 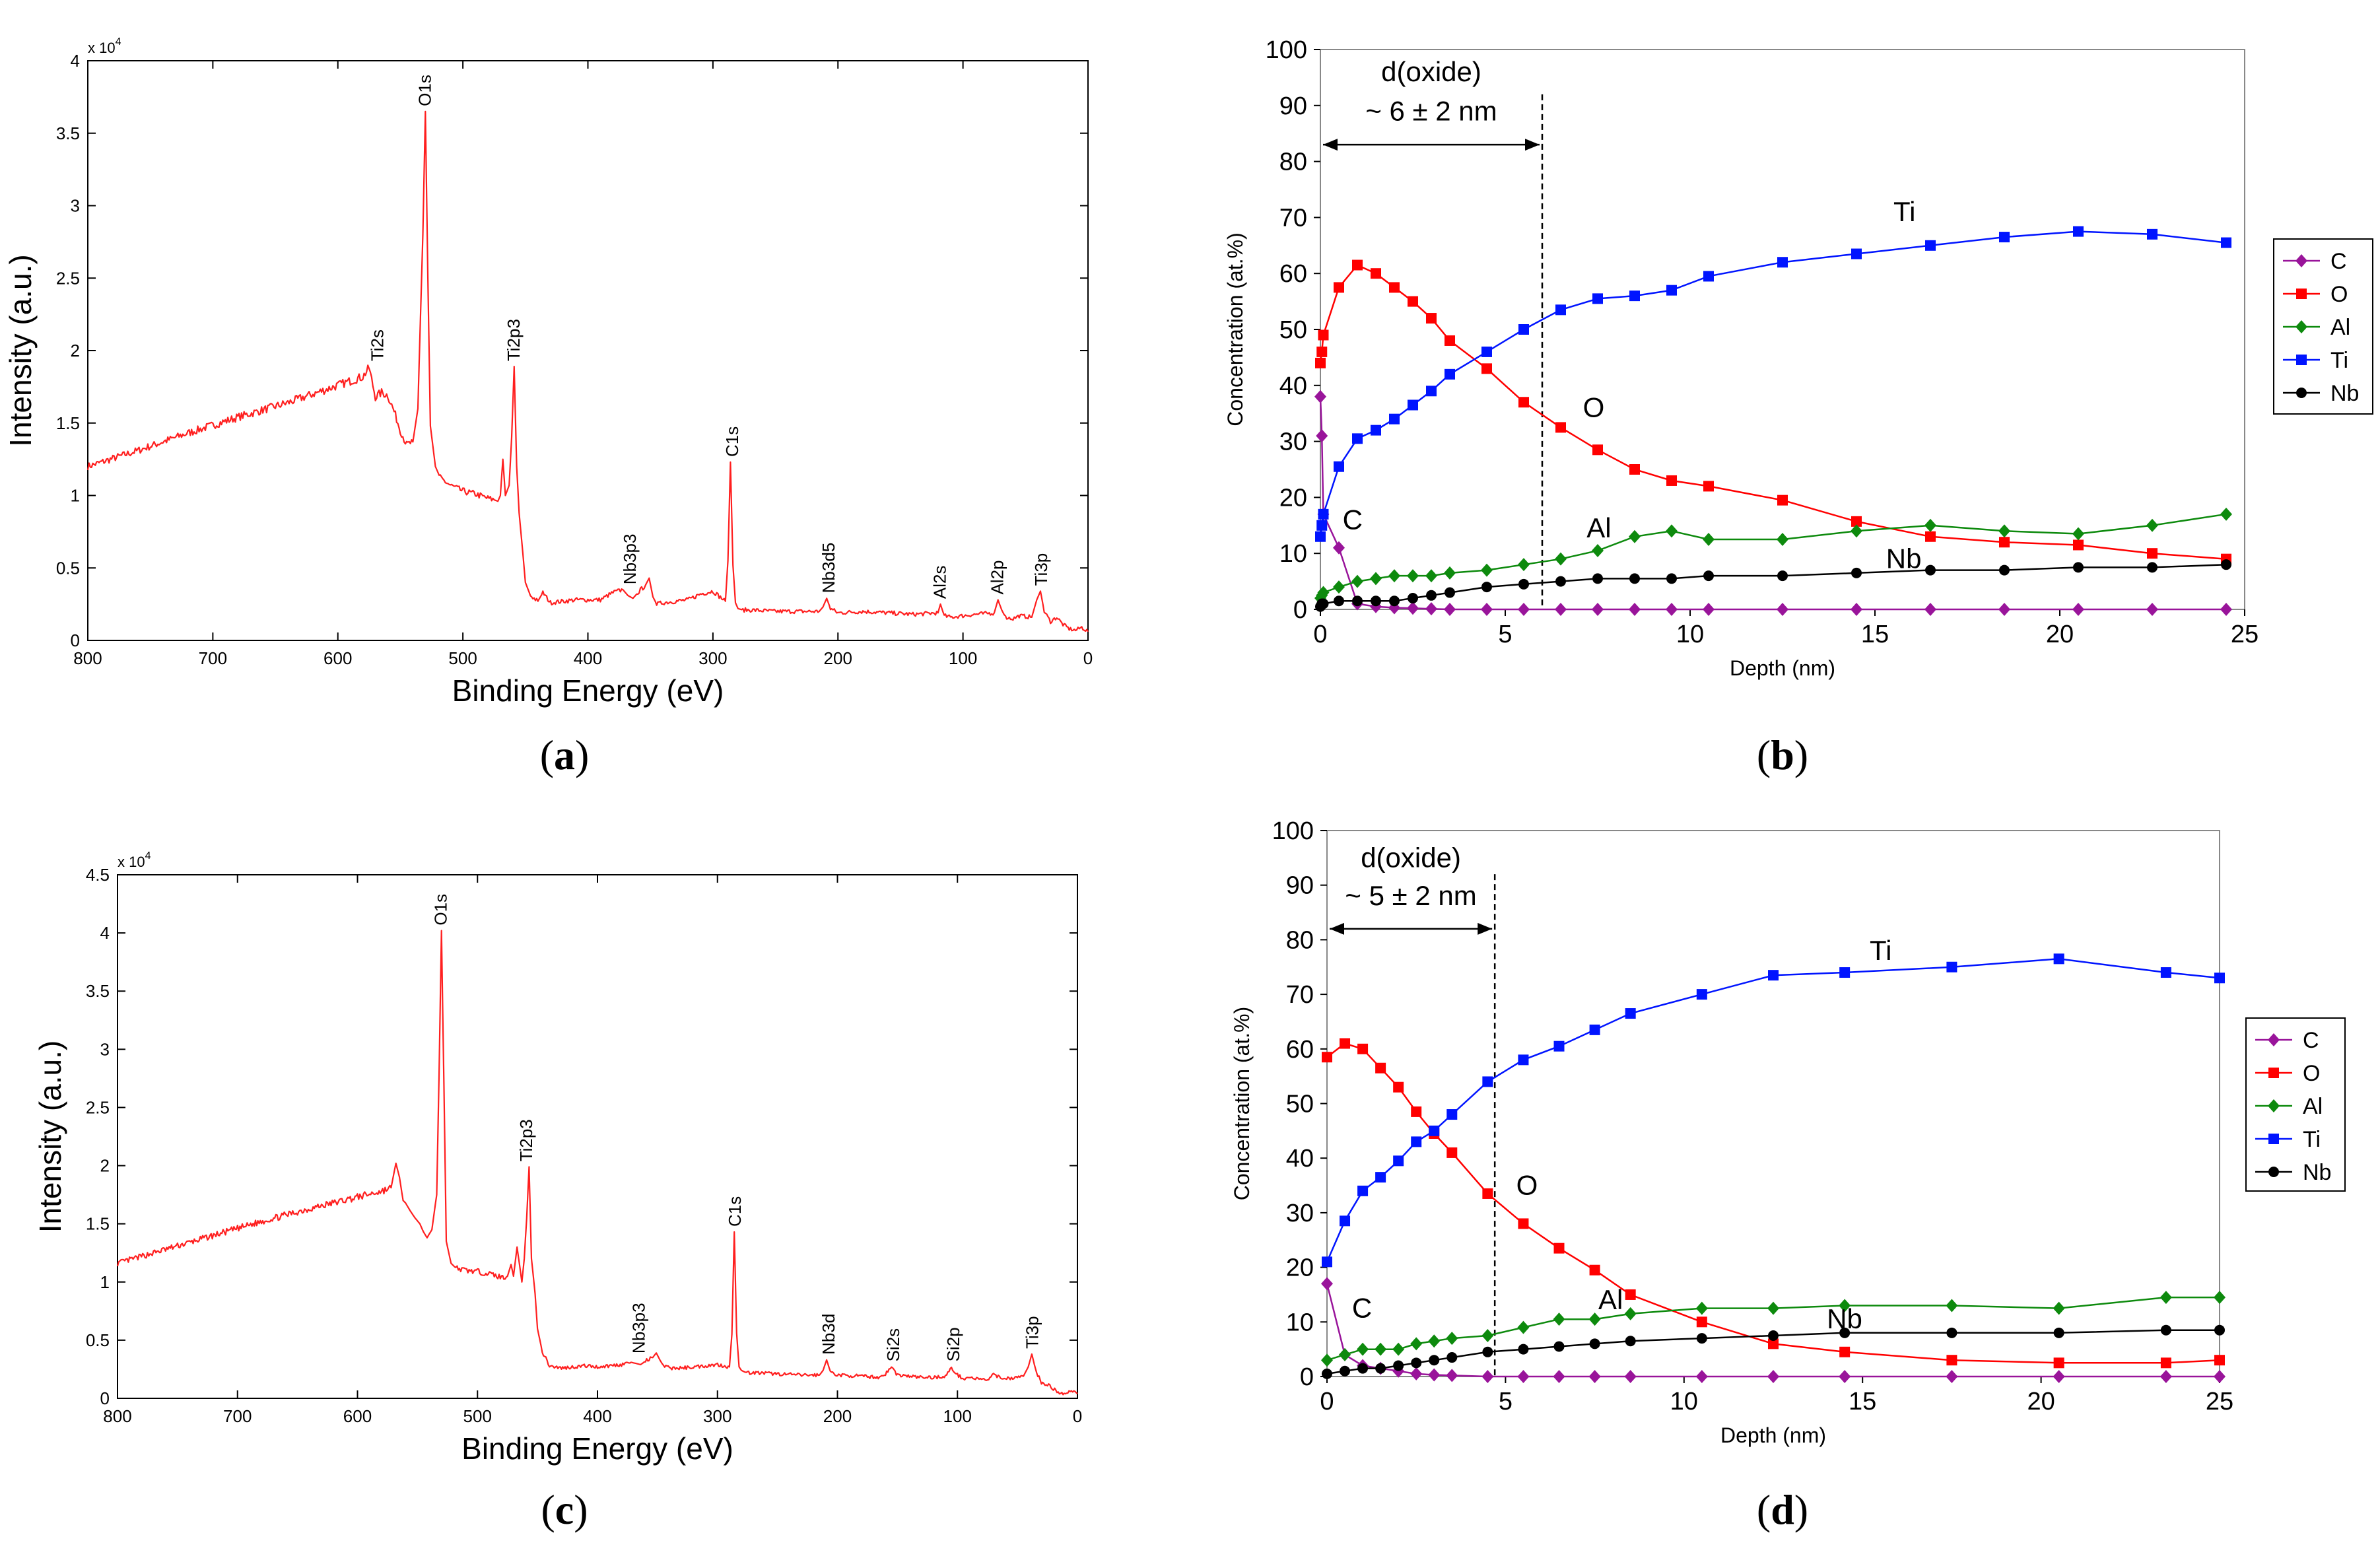 What do you see at coordinates (1773, 585) in the screenshot?
I see `series-line-Nb` at bounding box center [1773, 585].